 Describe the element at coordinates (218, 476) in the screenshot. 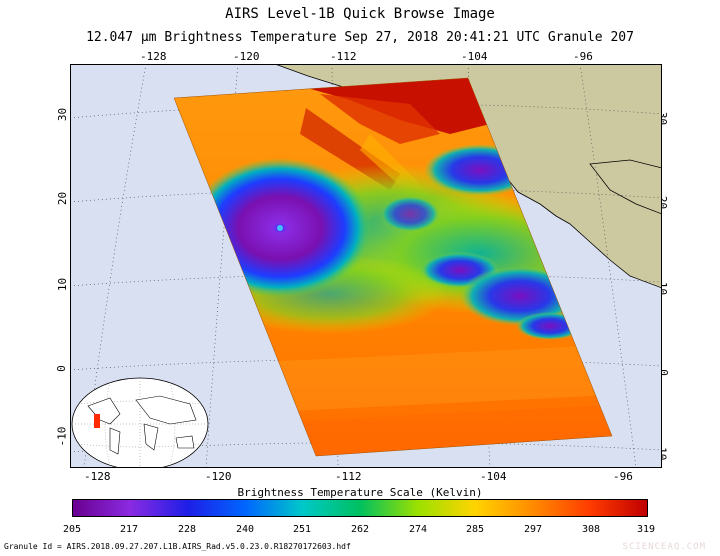

I see `bottom-lon-label: -120` at that location.